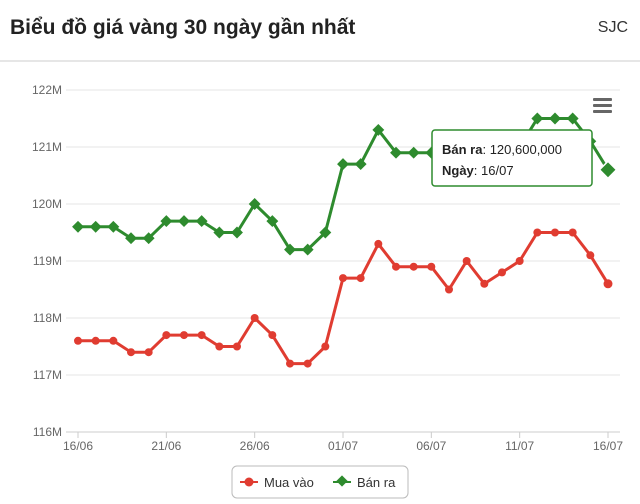  What do you see at coordinates (526, 149) in the screenshot?
I see `tooltip-sell-value: 120,600,000` at bounding box center [526, 149].